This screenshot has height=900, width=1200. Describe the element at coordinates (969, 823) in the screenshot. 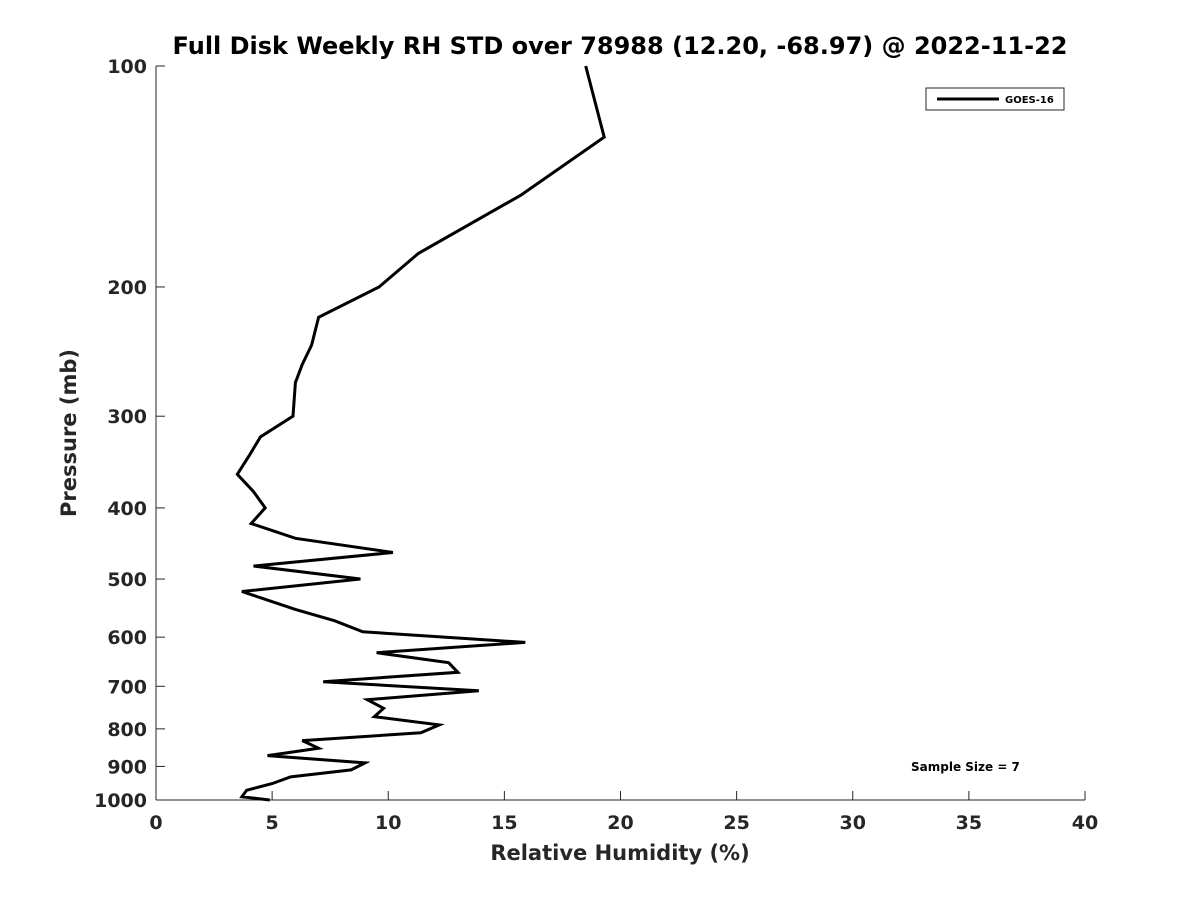

I see `x-tick-label: 35` at that location.